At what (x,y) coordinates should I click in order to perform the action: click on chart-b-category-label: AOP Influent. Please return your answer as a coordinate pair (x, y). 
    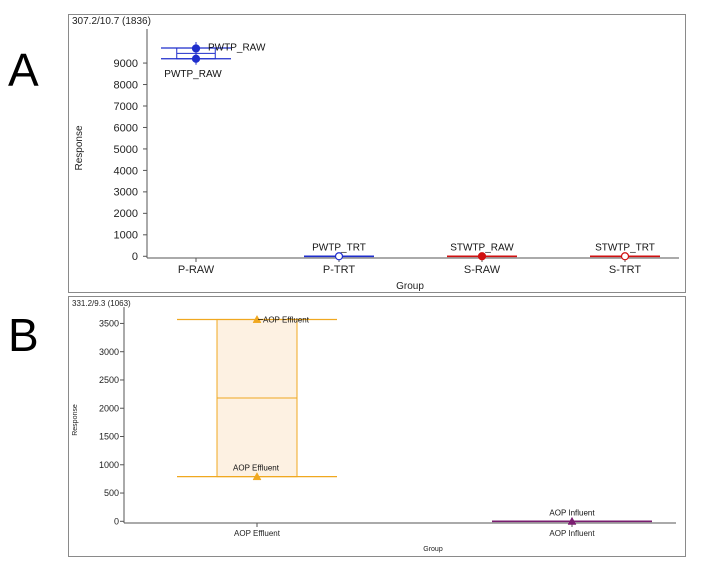
    Looking at the image, I should click on (572, 533).